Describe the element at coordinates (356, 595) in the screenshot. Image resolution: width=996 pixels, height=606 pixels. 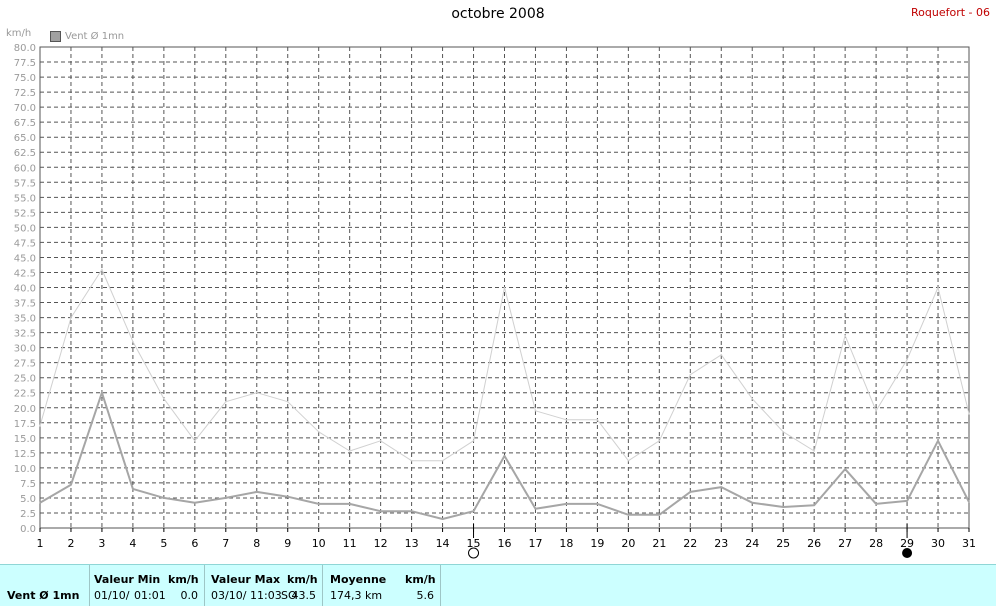
I see `avg-distance: 174,3 km` at that location.